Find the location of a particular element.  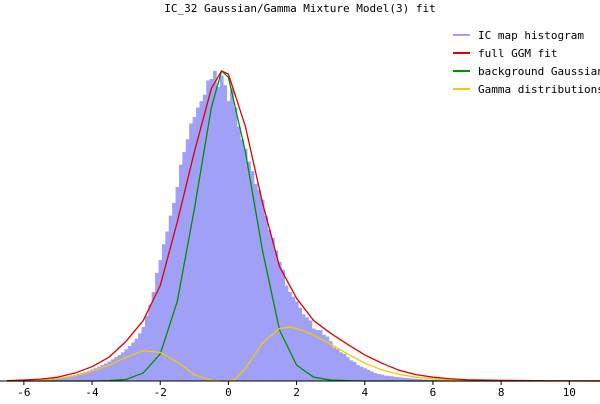

x-axis: -6 -4 -2 0 2 4 6 8 10 is located at coordinates (300, 389).